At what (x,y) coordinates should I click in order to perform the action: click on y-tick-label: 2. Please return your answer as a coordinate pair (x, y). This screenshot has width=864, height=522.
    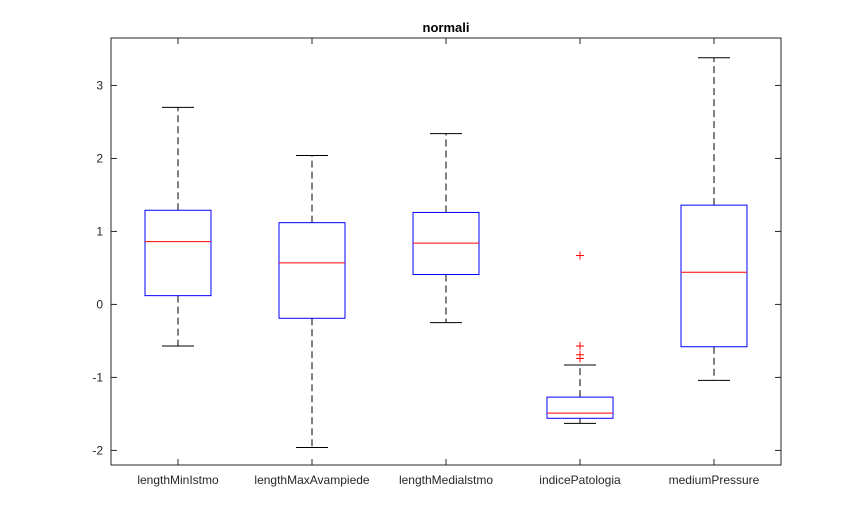
    Looking at the image, I should click on (99, 158).